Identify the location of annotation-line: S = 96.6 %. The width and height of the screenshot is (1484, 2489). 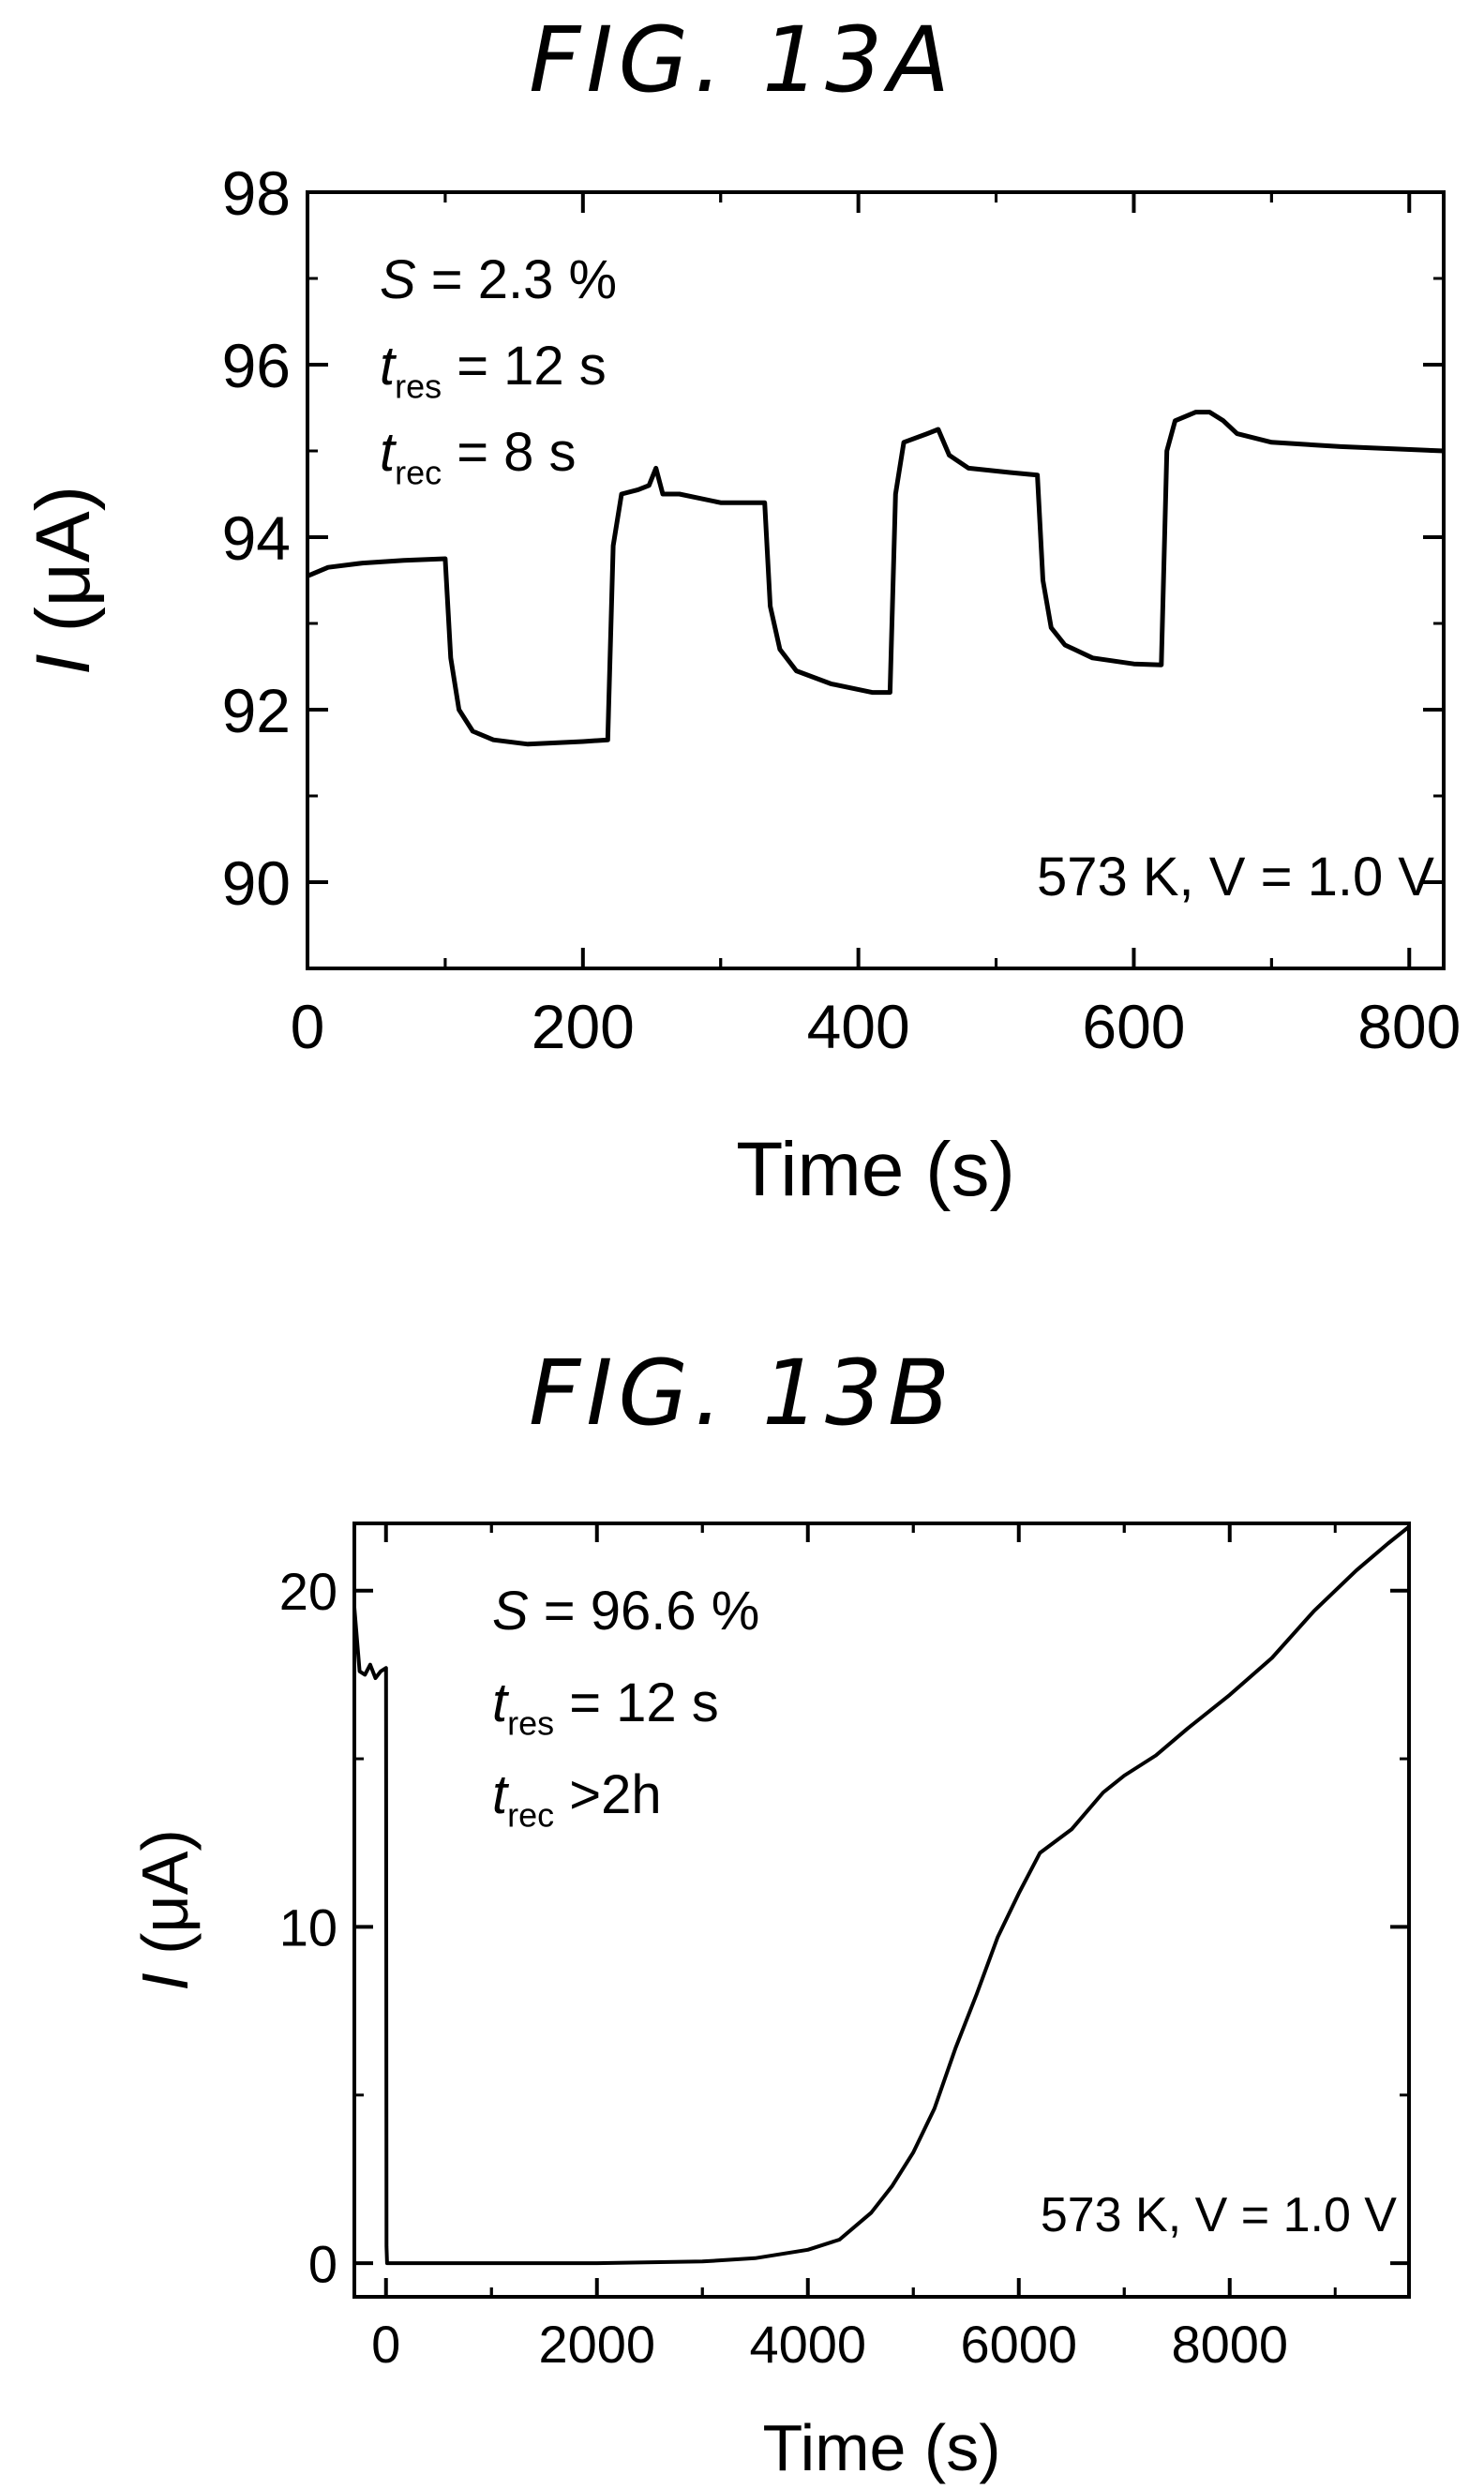
(625, 1611).